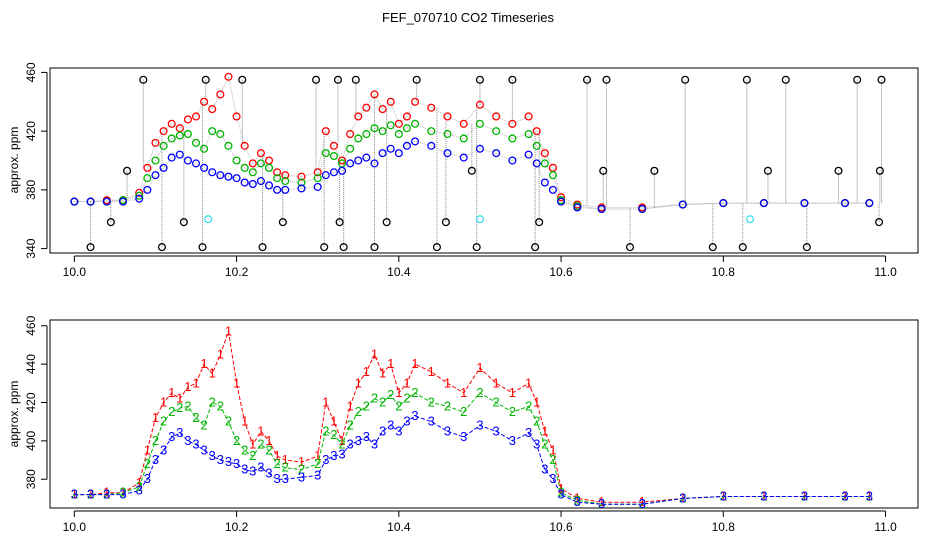 This screenshot has height=540, width=936. What do you see at coordinates (31, 441) in the screenshot?
I see `bottom-y-tick-label: 400` at bounding box center [31, 441].